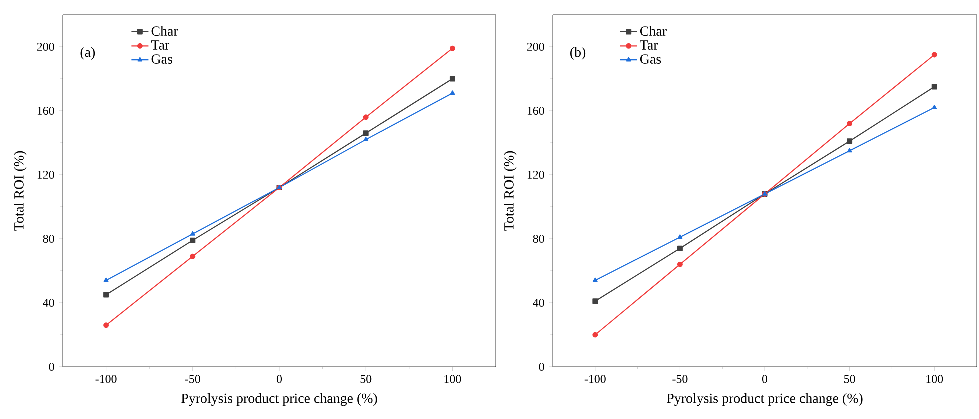 The height and width of the screenshot is (419, 979). I want to click on annotation: (a), so click(88, 53).